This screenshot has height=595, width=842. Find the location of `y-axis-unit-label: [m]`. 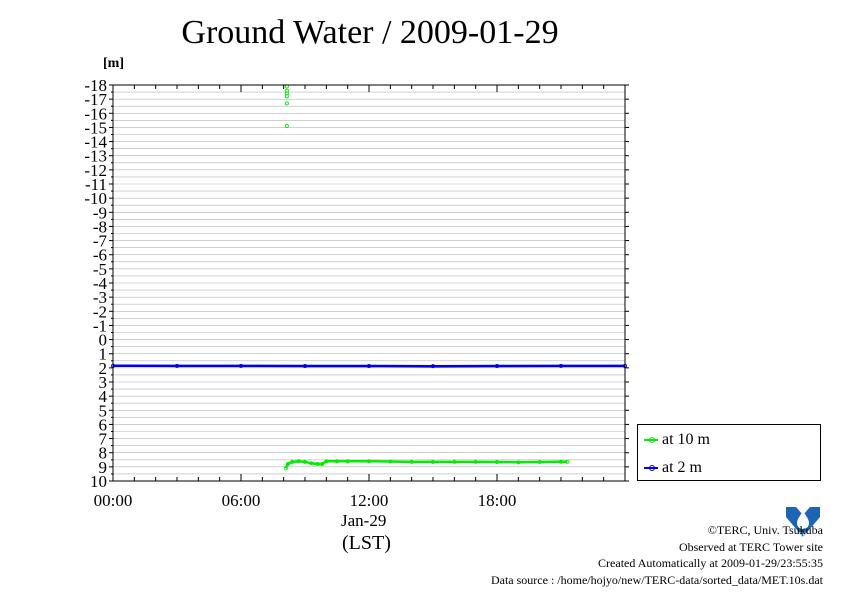

y-axis-unit-label: [m] is located at coordinates (113, 63).